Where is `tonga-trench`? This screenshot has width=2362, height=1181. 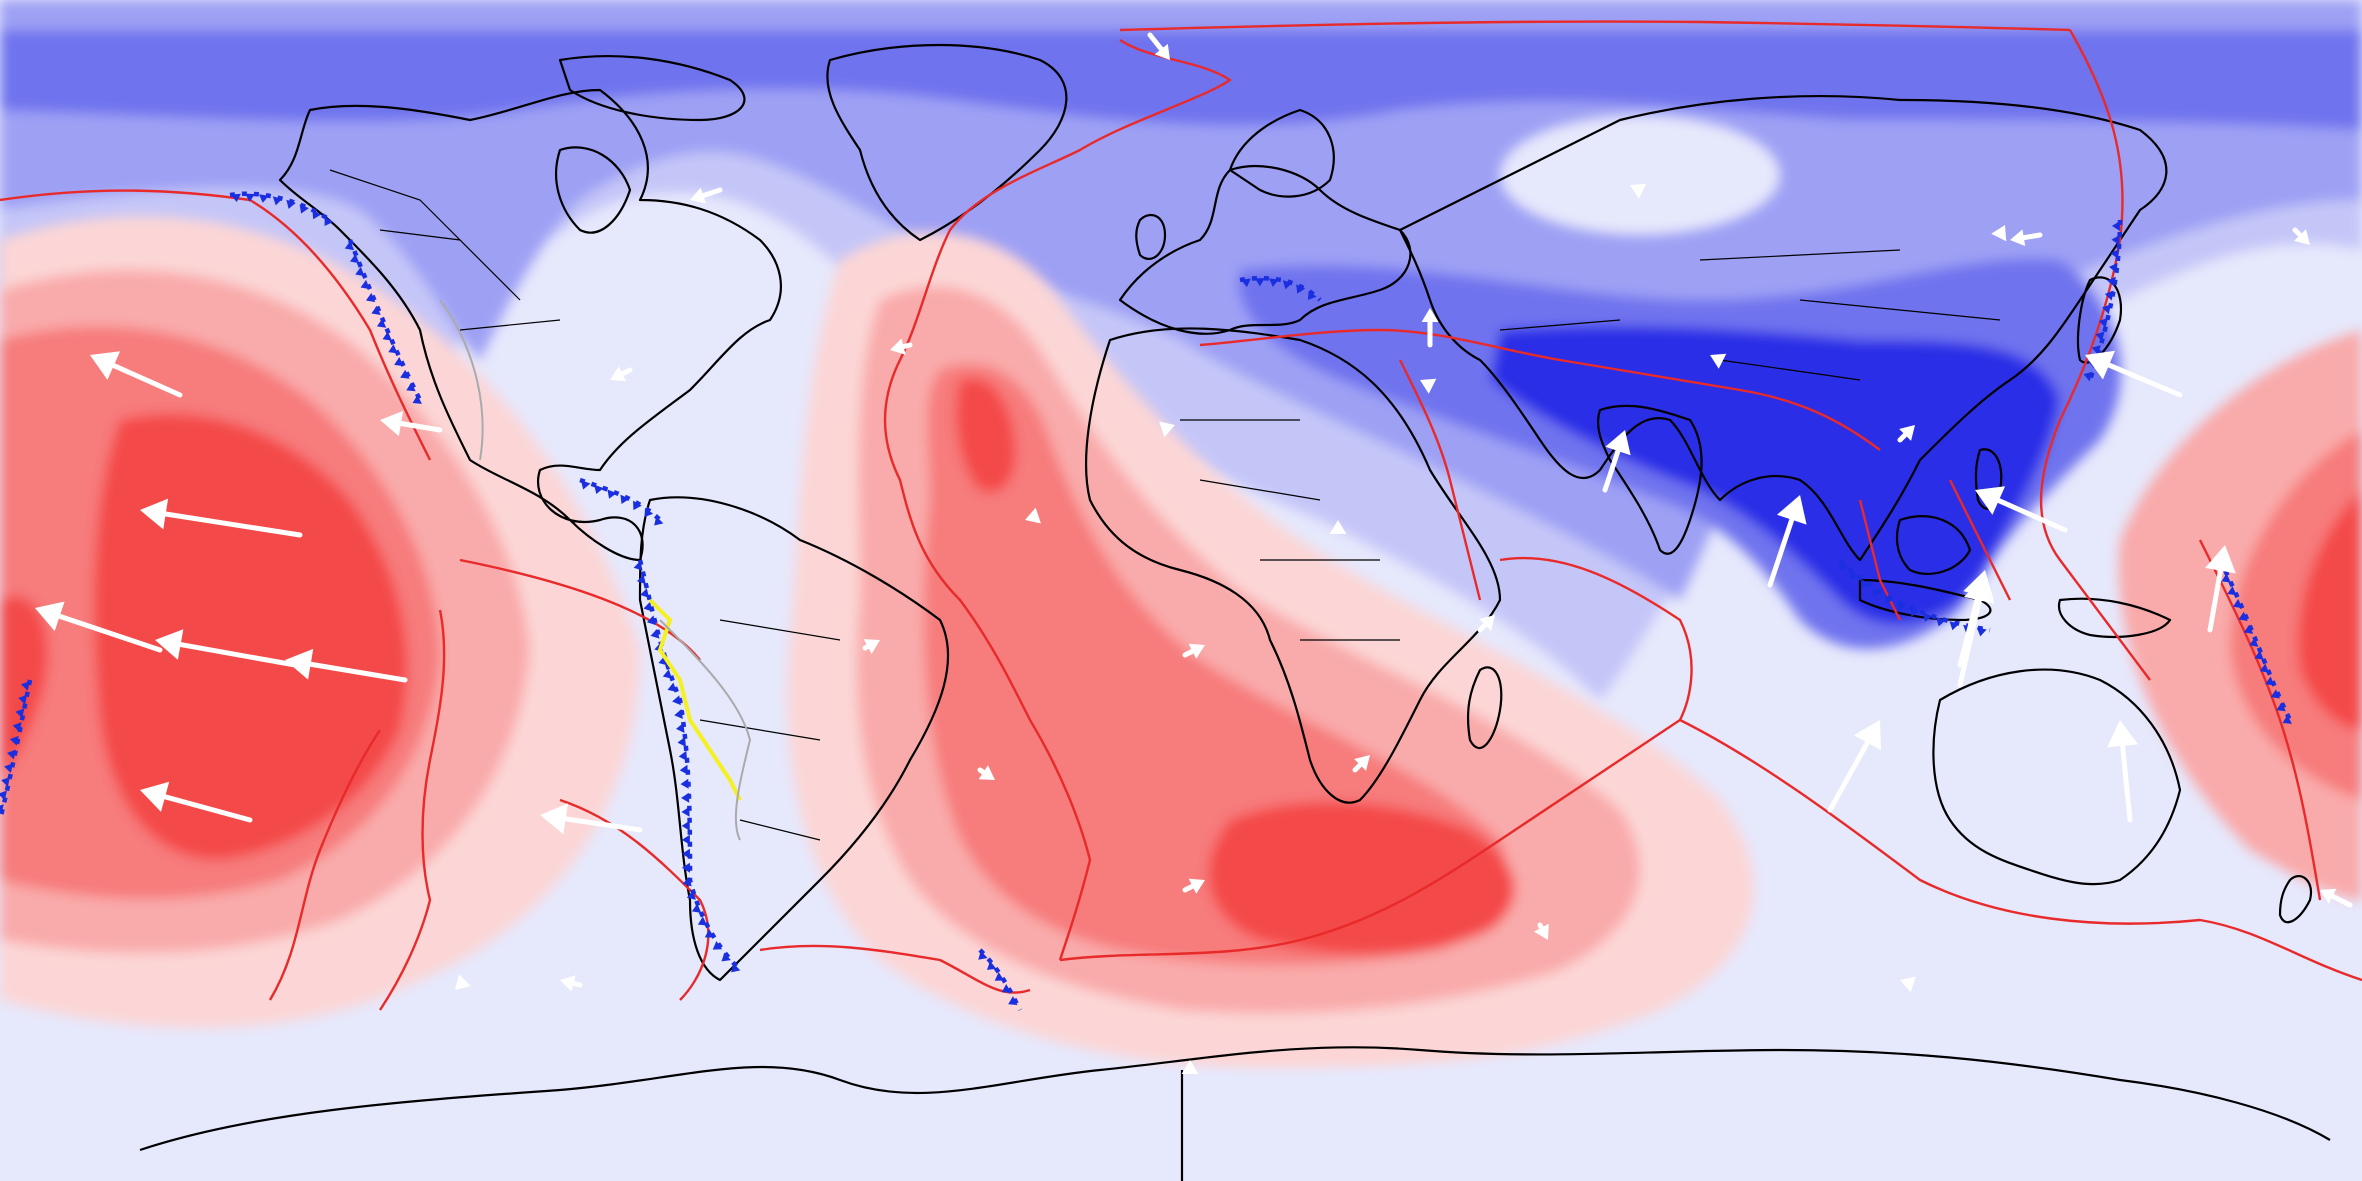
tonga-trench is located at coordinates (2255, 640).